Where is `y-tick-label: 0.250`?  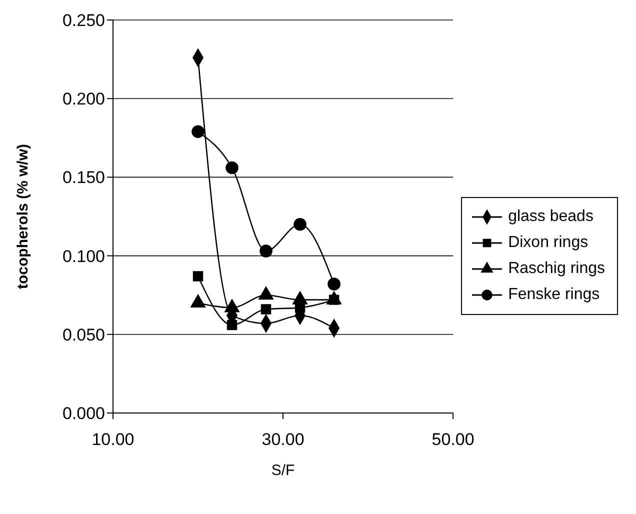 y-tick-label: 0.250 is located at coordinates (83, 20).